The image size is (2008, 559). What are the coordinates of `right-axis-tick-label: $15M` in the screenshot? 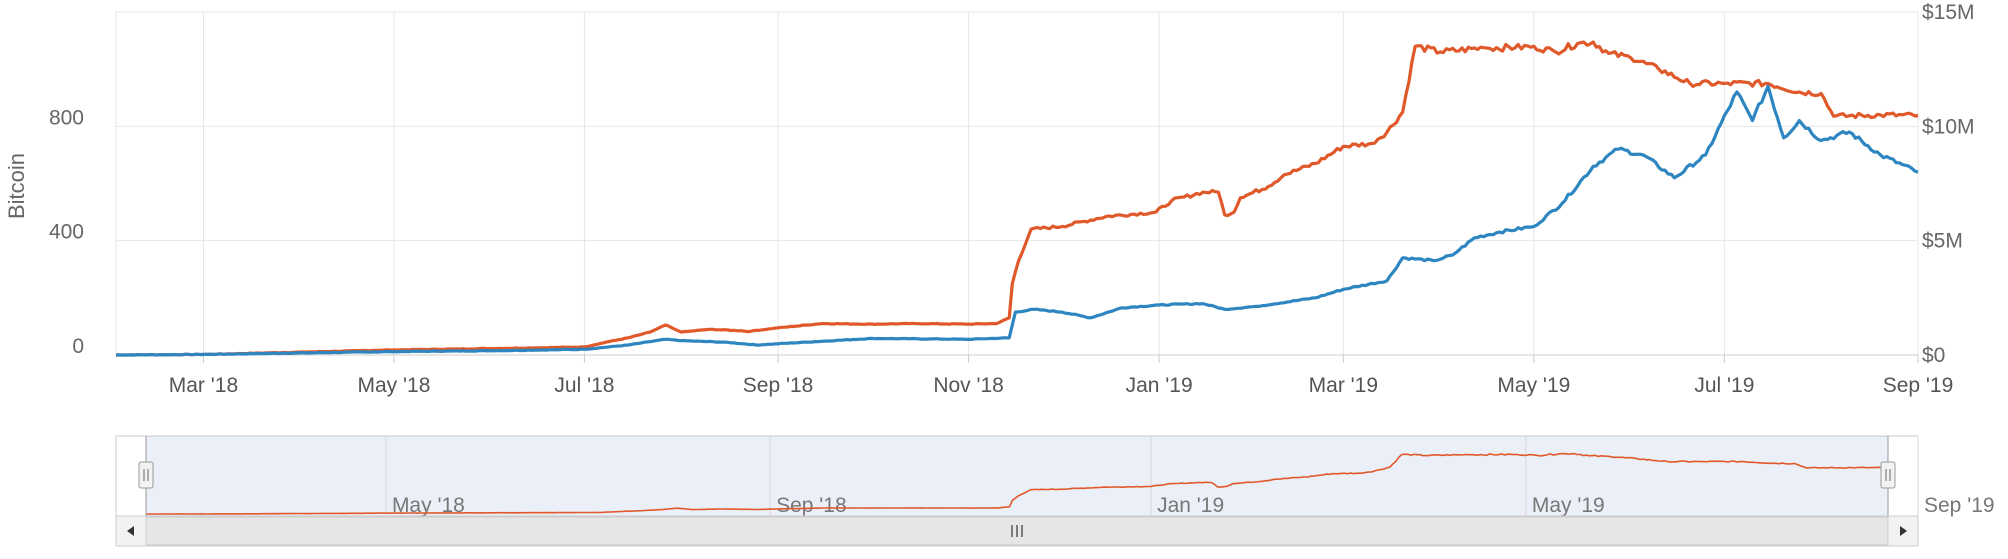 It's located at (1948, 12).